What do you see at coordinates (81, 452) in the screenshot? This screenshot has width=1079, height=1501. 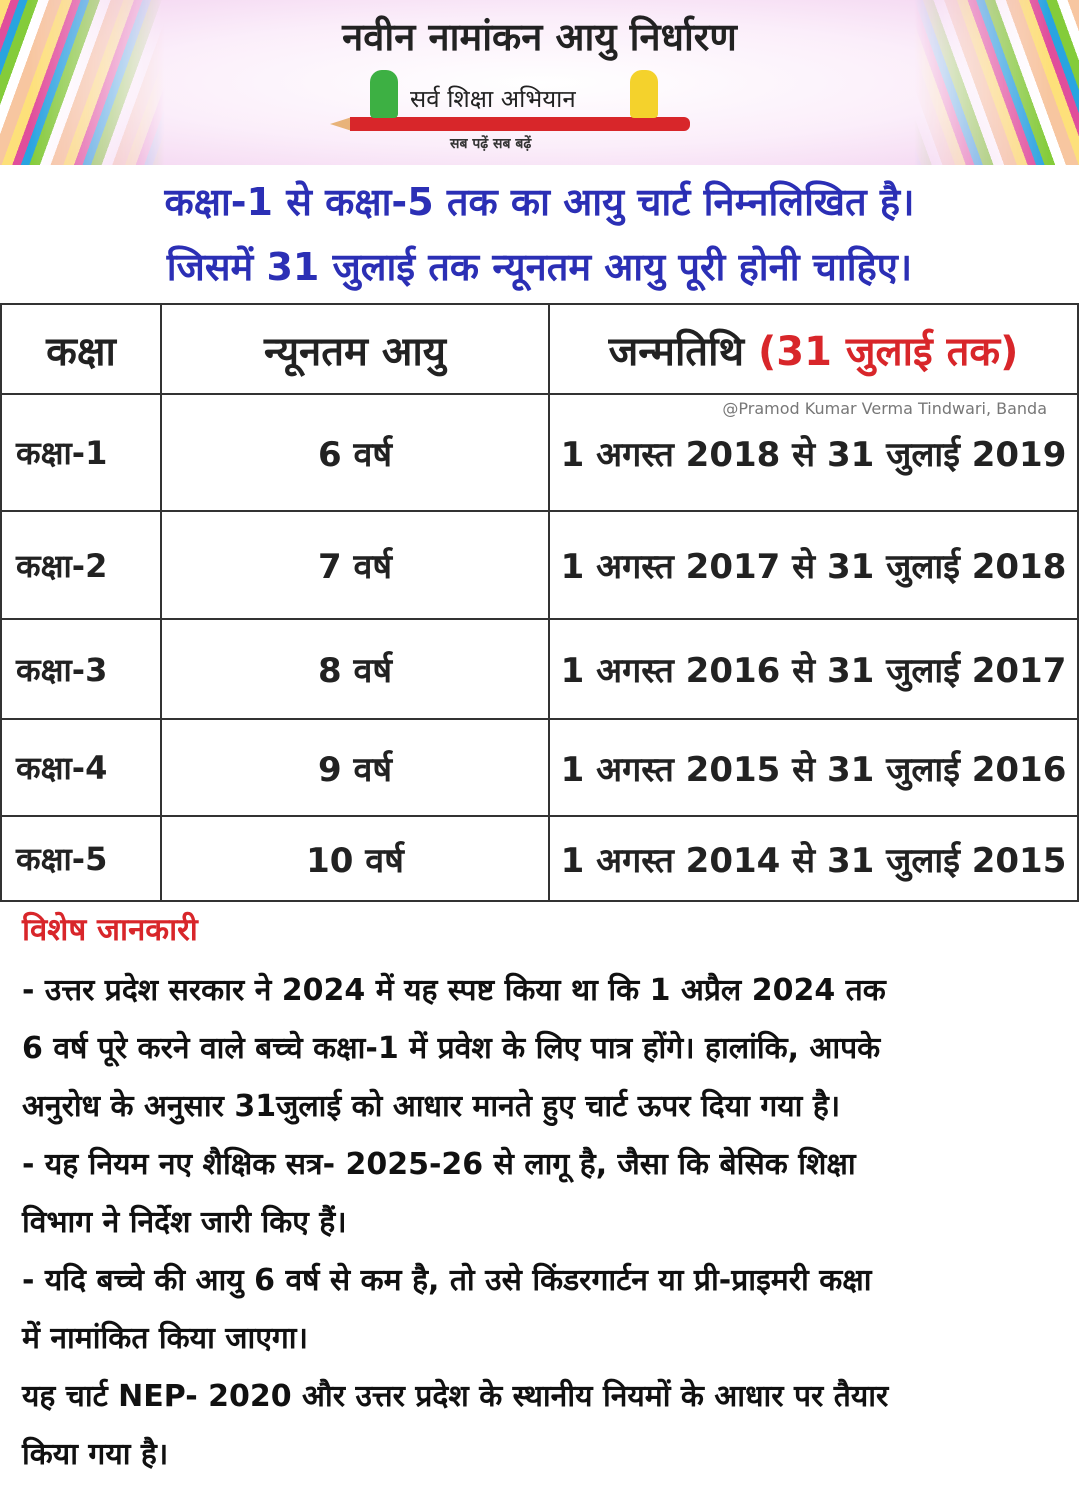 I see `class-cell: कक्षा-1` at bounding box center [81, 452].